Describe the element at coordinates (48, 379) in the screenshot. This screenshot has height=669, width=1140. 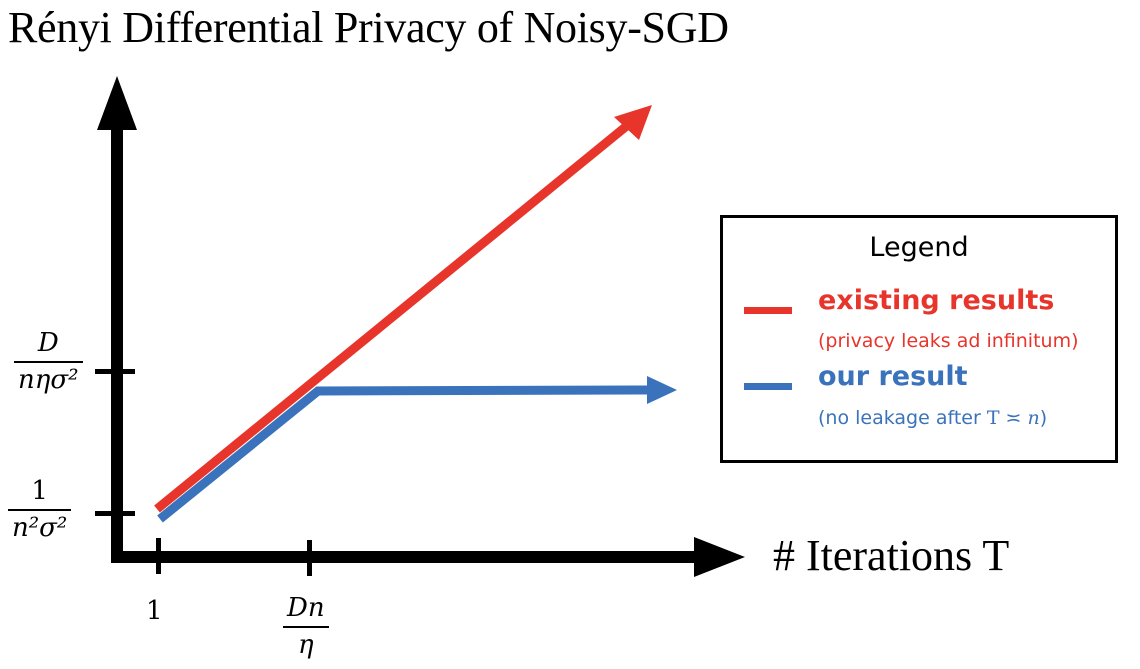
I see `y-tick-upper-denominator: nησ²` at that location.